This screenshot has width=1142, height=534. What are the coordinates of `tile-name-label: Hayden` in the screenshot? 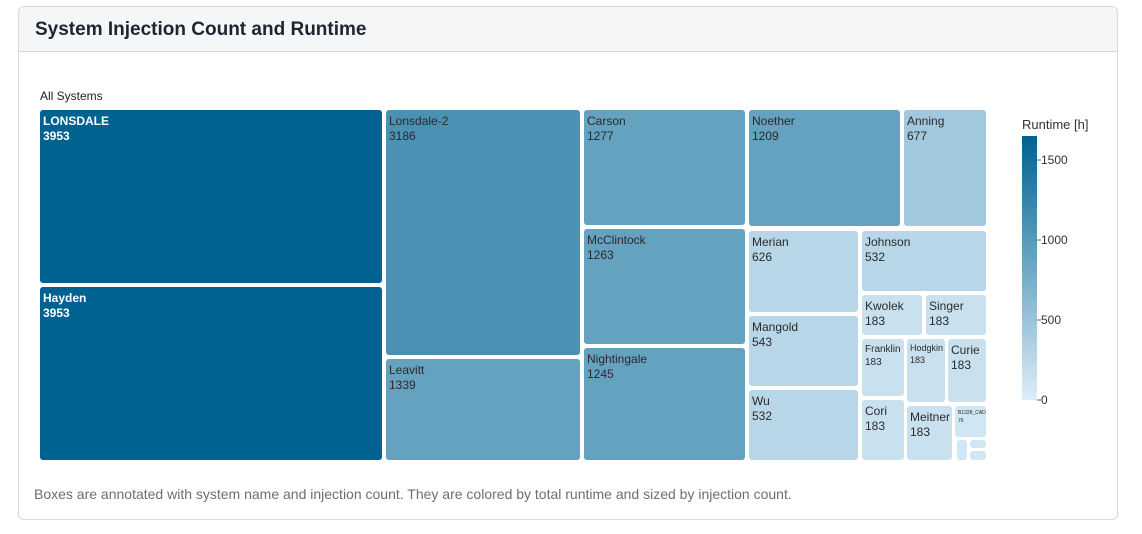 It's located at (64, 298).